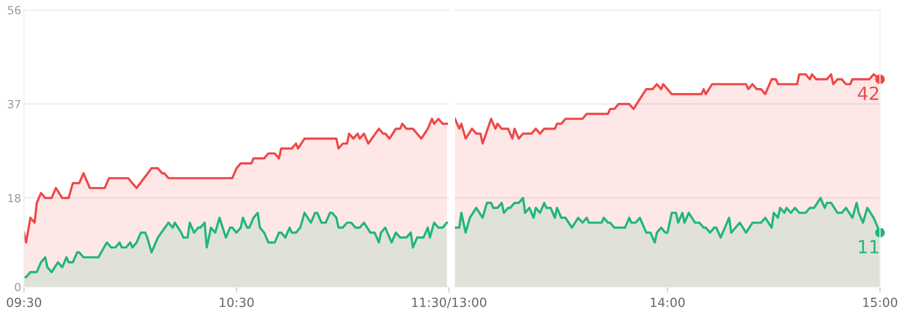 The image size is (911, 322). I want to click on y-tick-label: 56, so click(14, 10).